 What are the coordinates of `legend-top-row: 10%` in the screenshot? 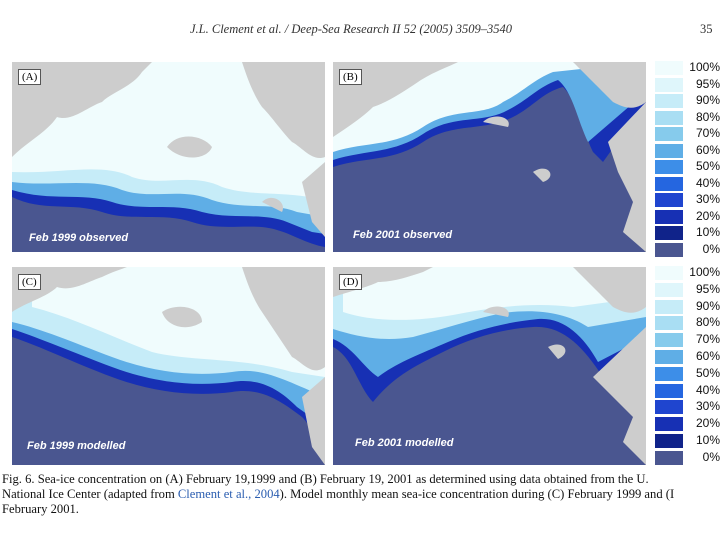 It's located at (686, 232).